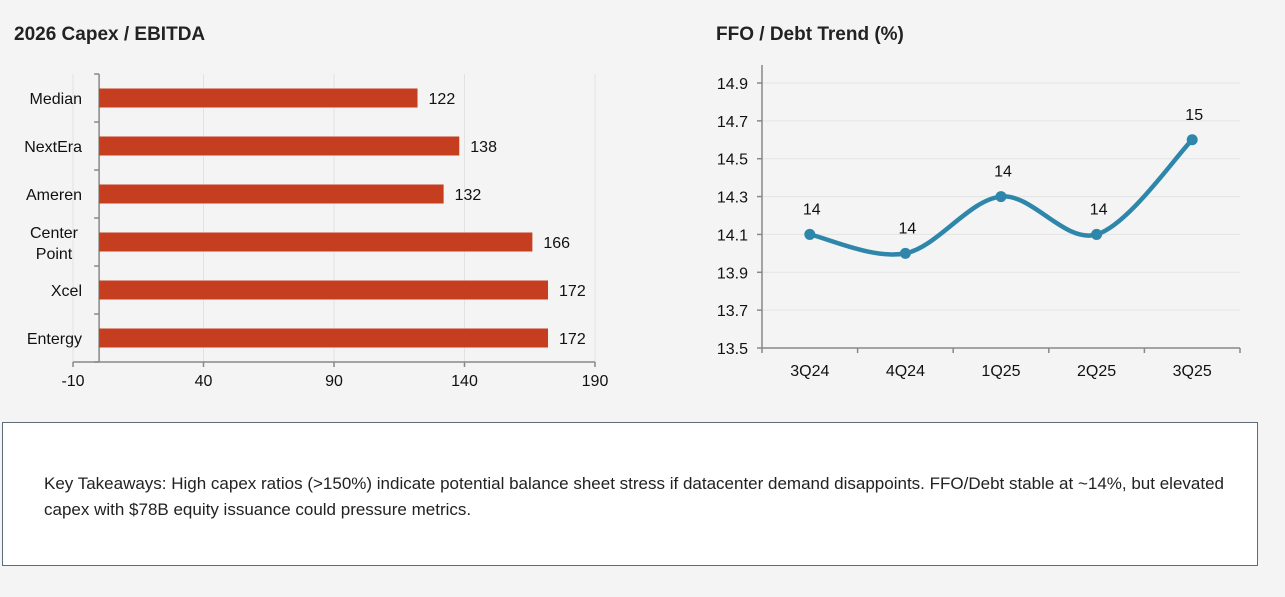 Image resolution: width=1285 pixels, height=597 pixels. Describe the element at coordinates (732, 235) in the screenshot. I see `line-y-tick-label: 14.1` at that location.